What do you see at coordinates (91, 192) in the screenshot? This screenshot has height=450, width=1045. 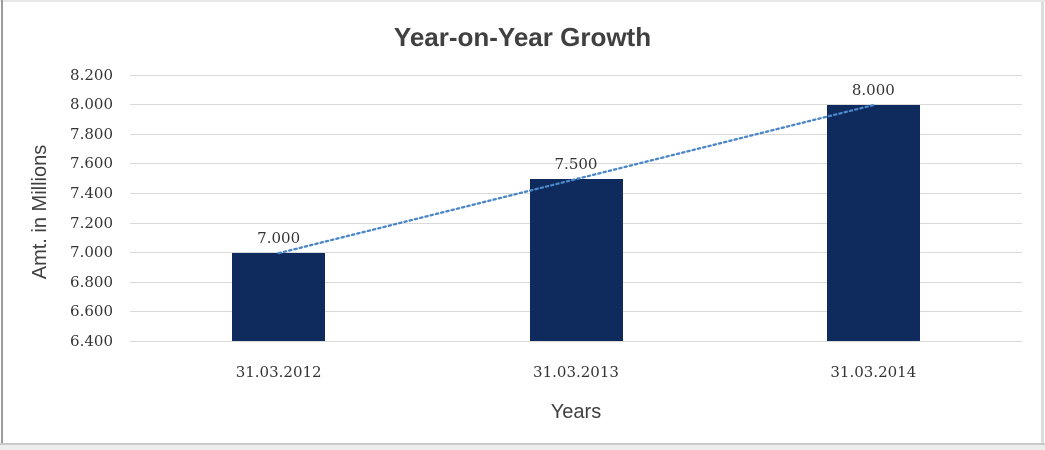 I see `y-tick-label: 7.400` at bounding box center [91, 192].